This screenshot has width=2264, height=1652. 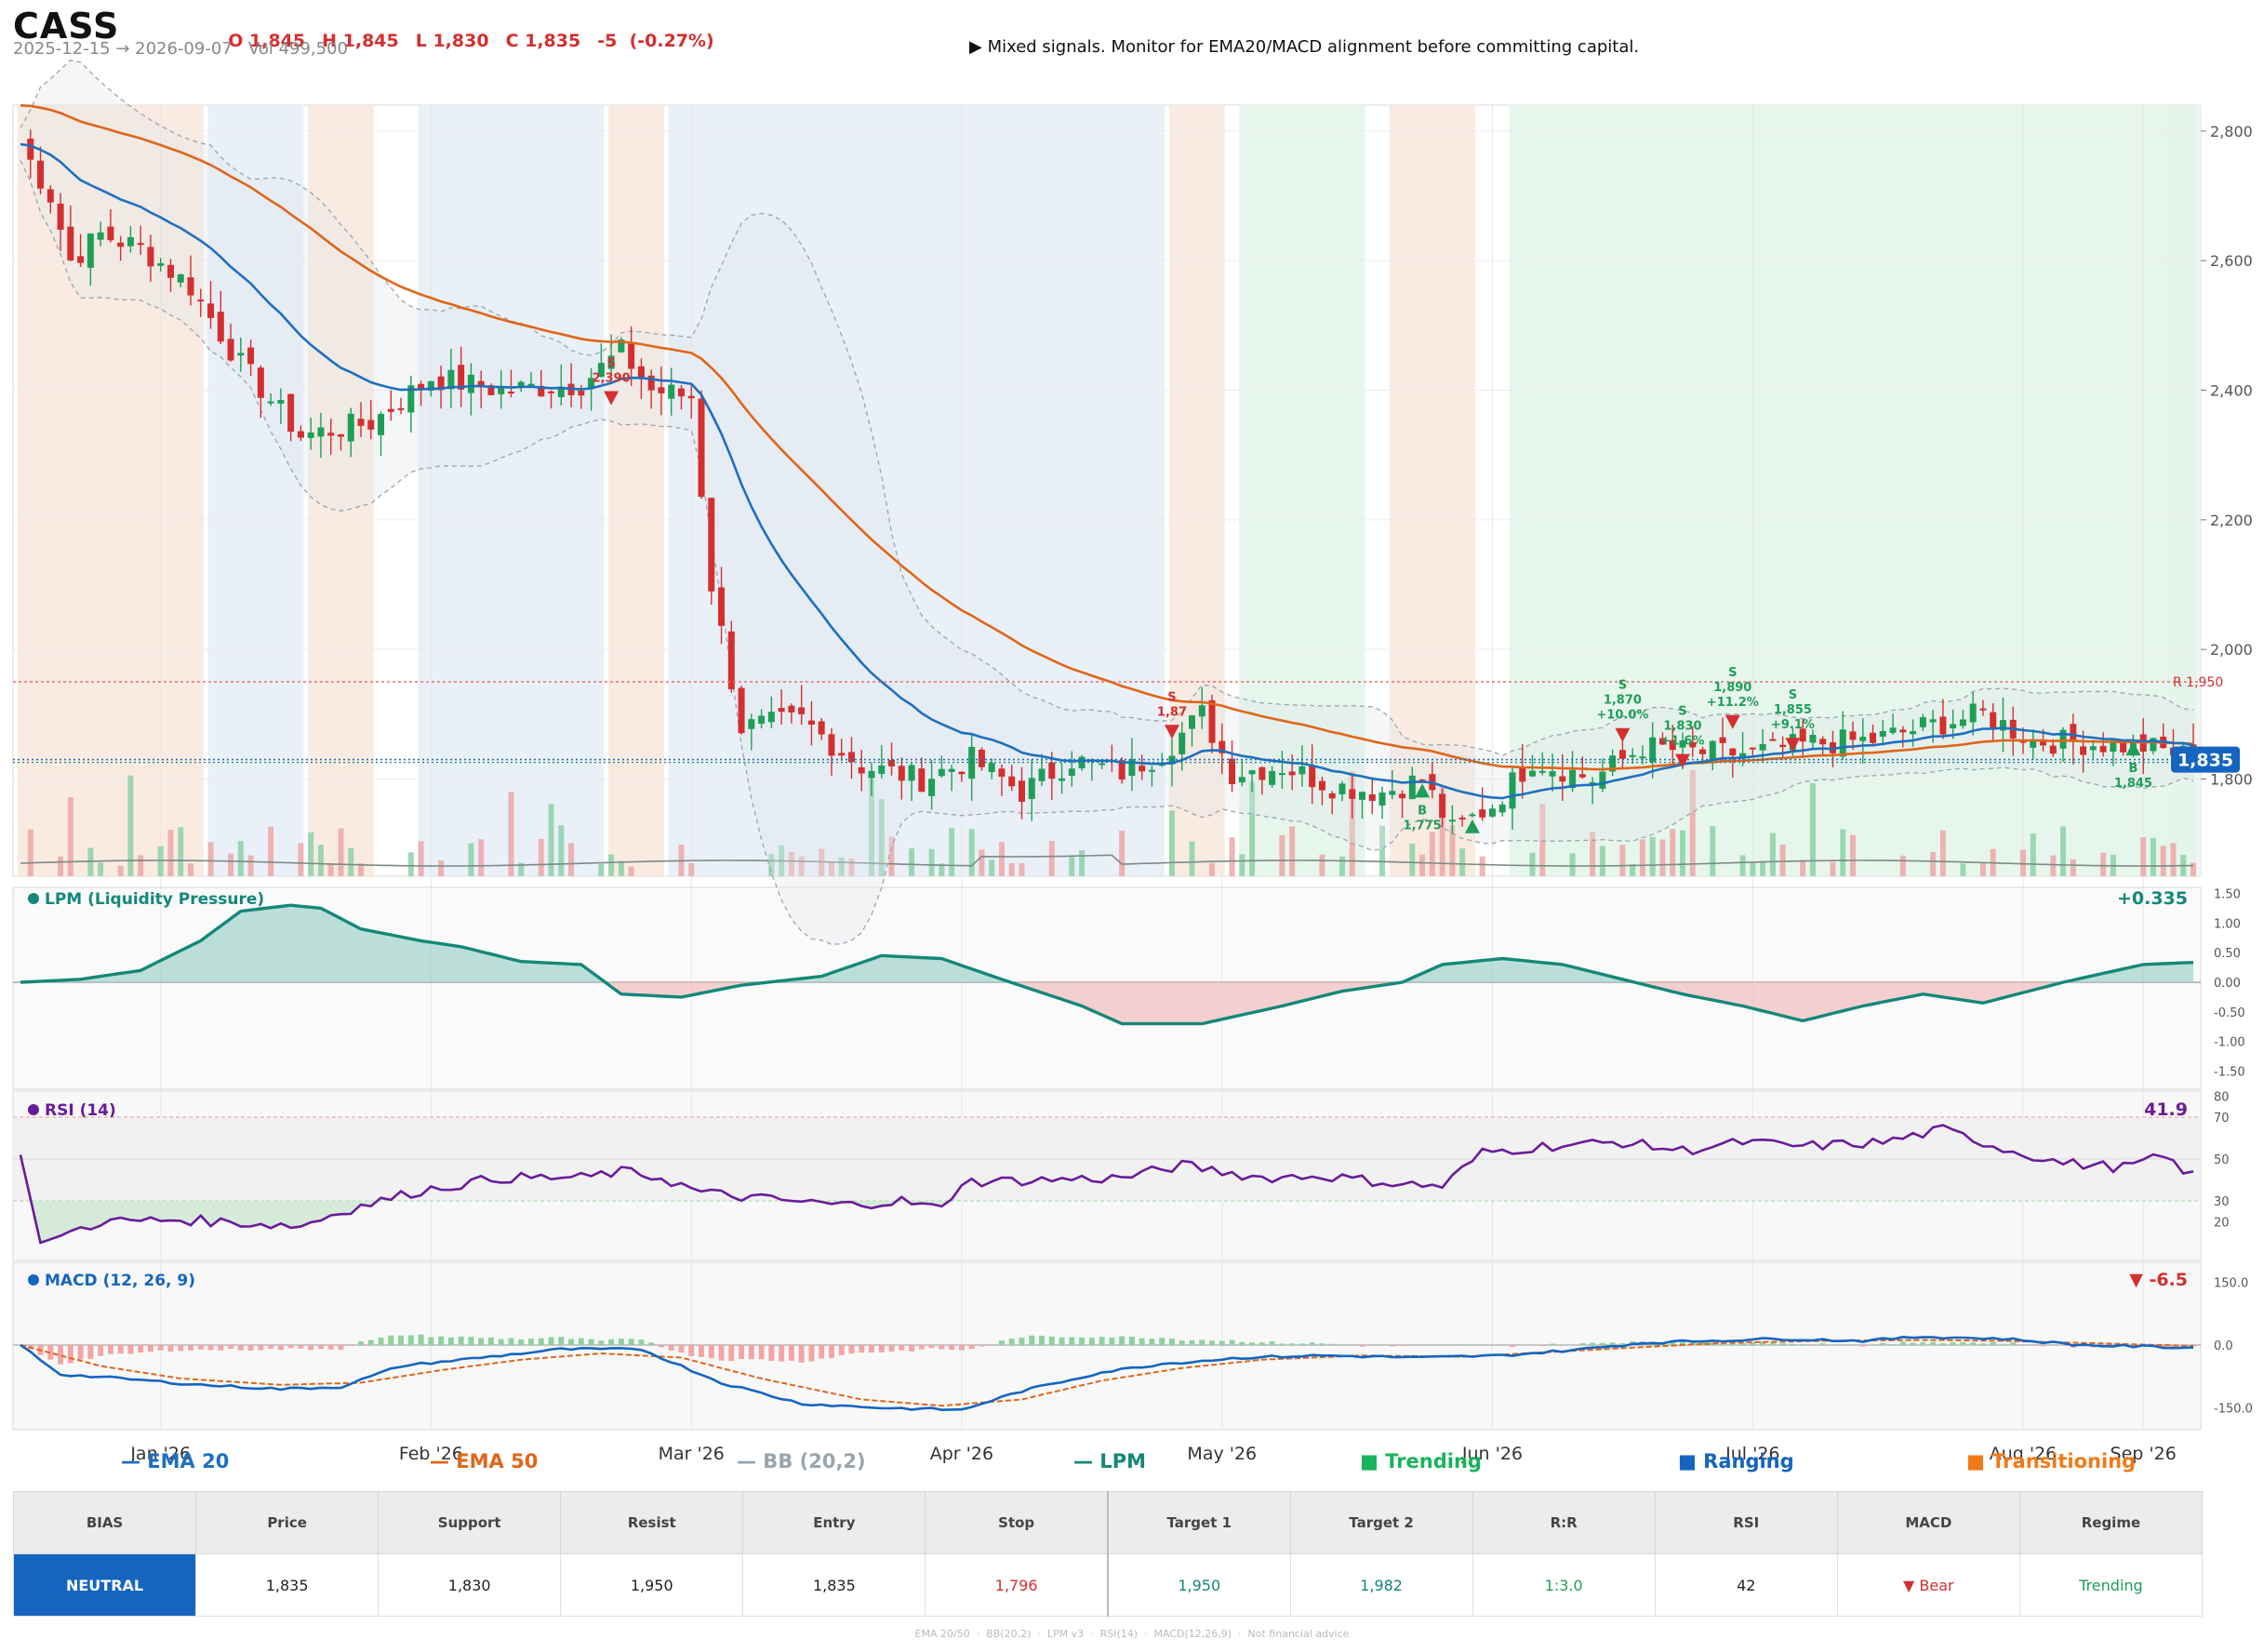 I want to click on header-price: Price, so click(x=288, y=1522).